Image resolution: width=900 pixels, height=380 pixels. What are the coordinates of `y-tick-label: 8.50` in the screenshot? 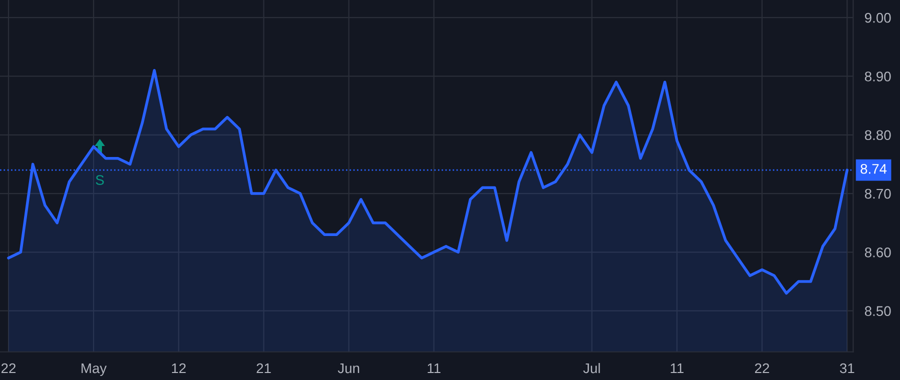 It's located at (877, 311).